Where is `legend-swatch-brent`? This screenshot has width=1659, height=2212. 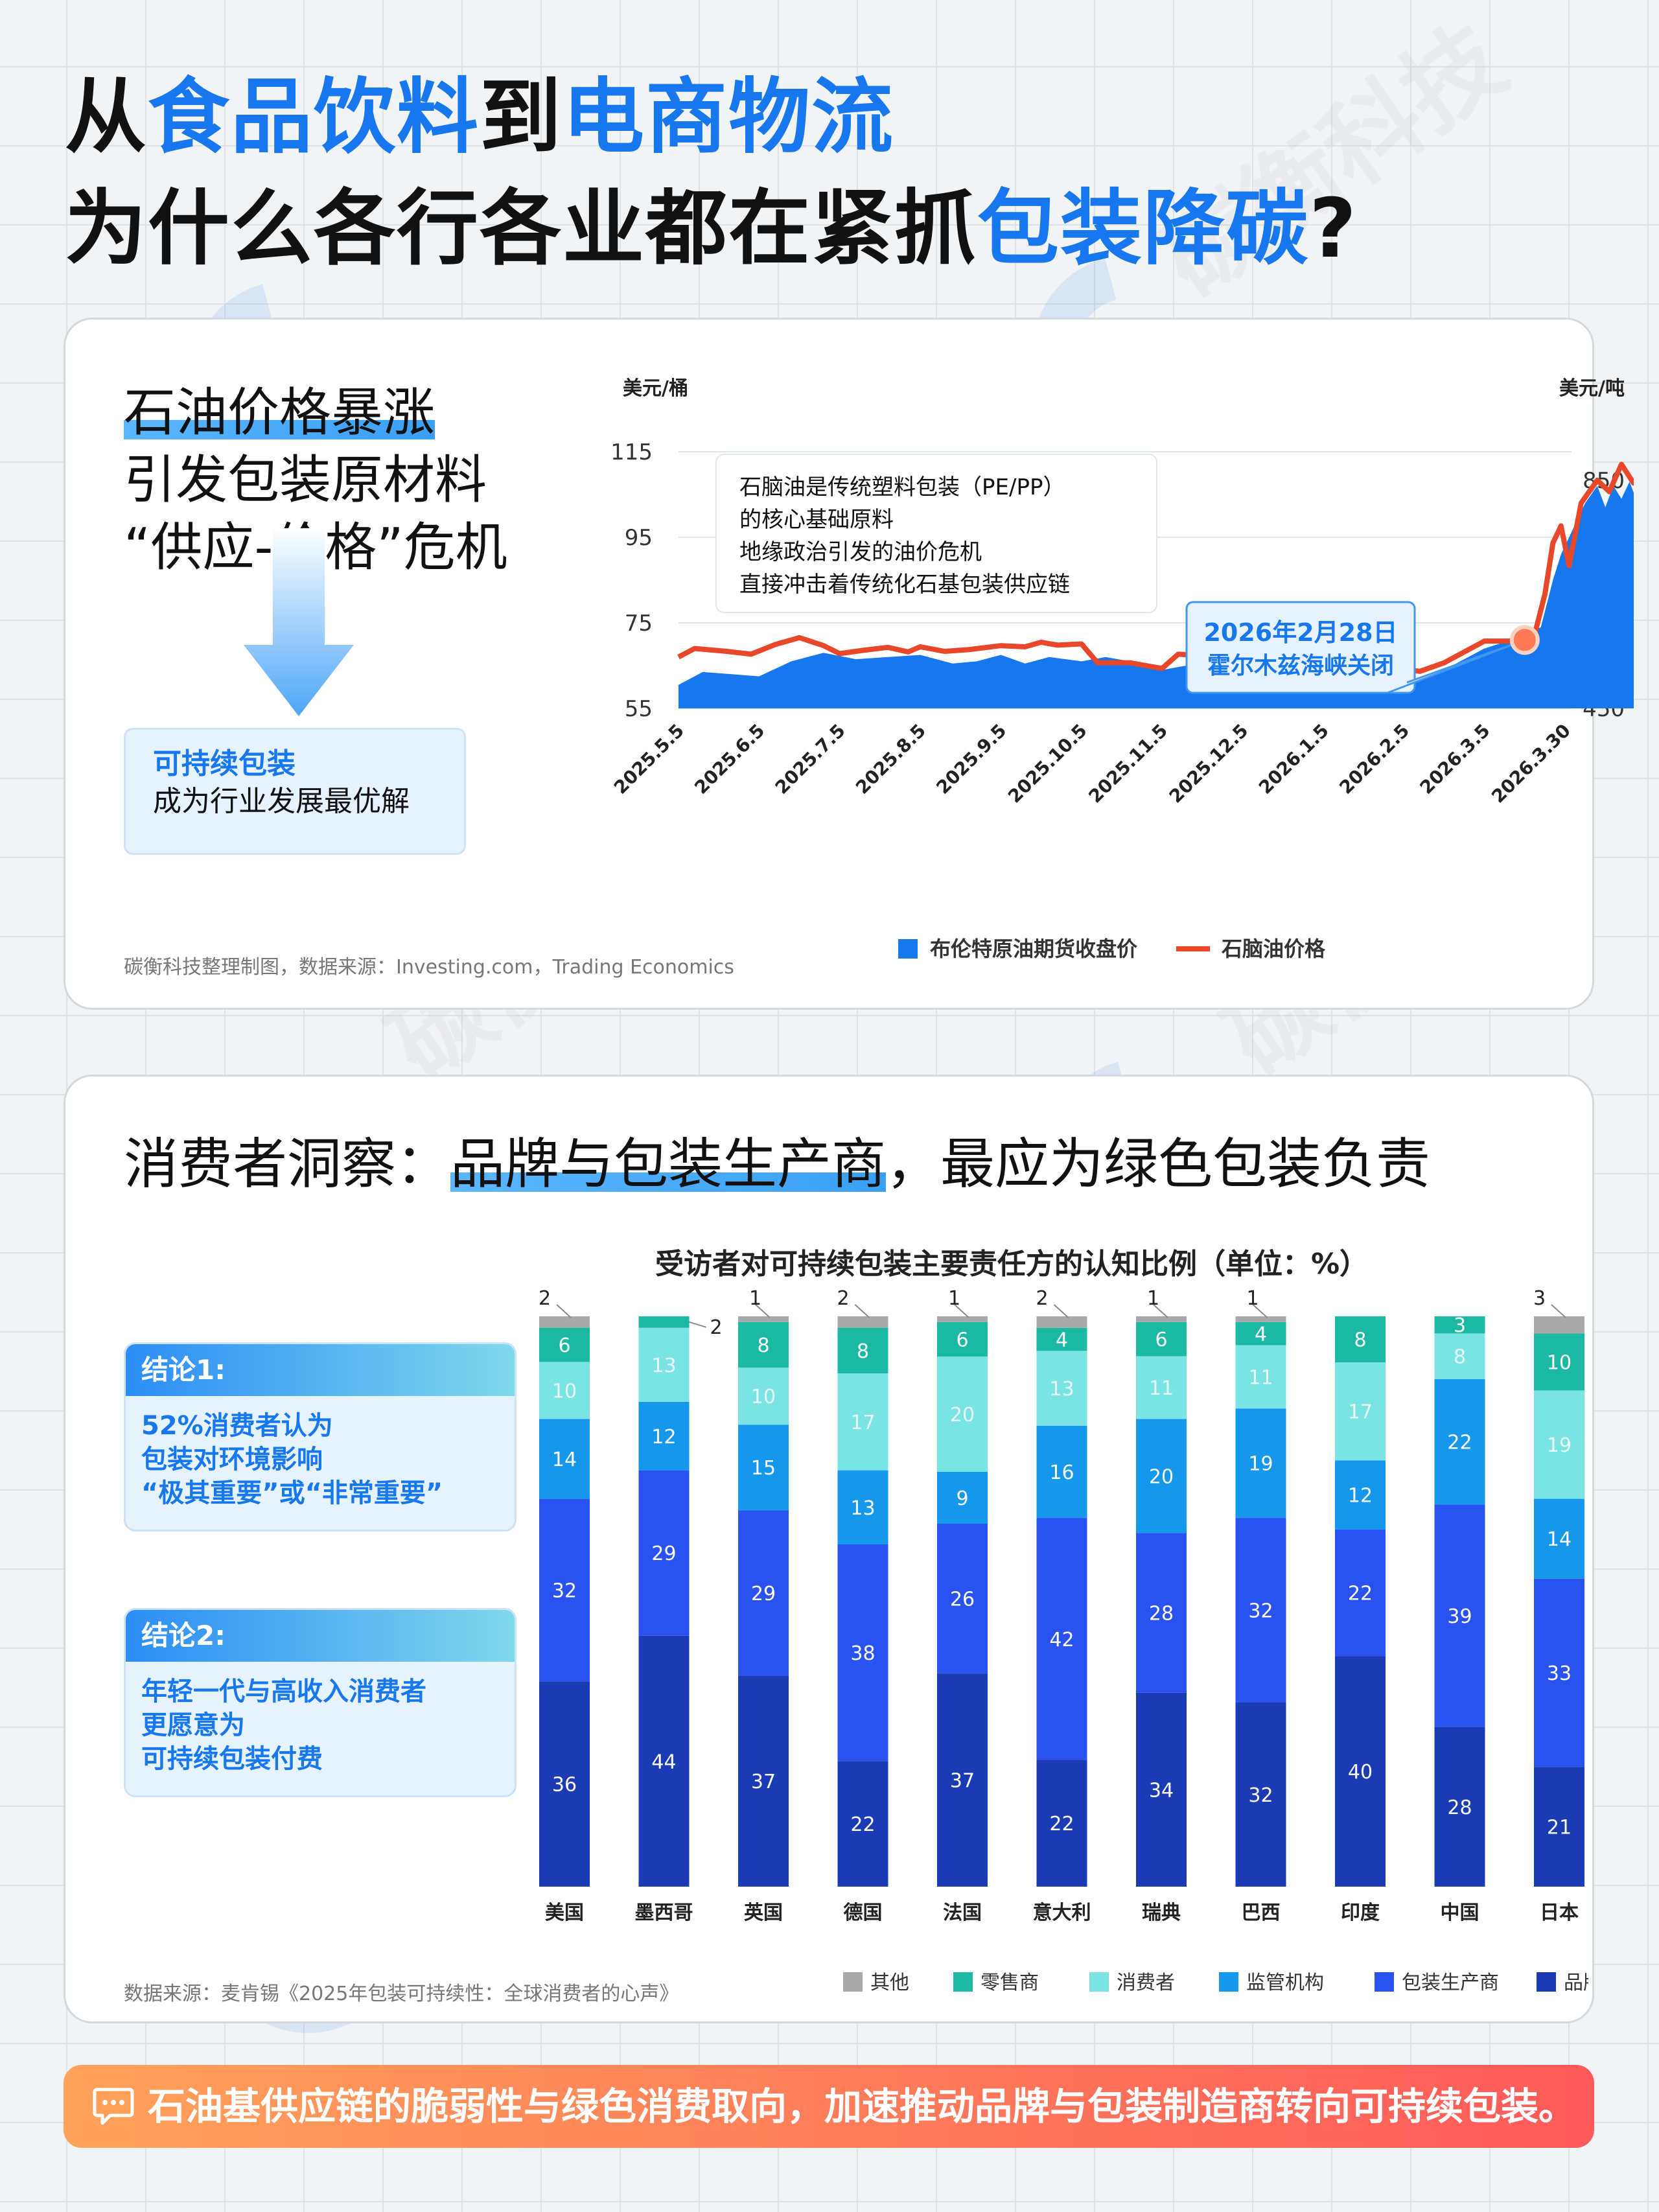
legend-swatch-brent is located at coordinates (908, 949).